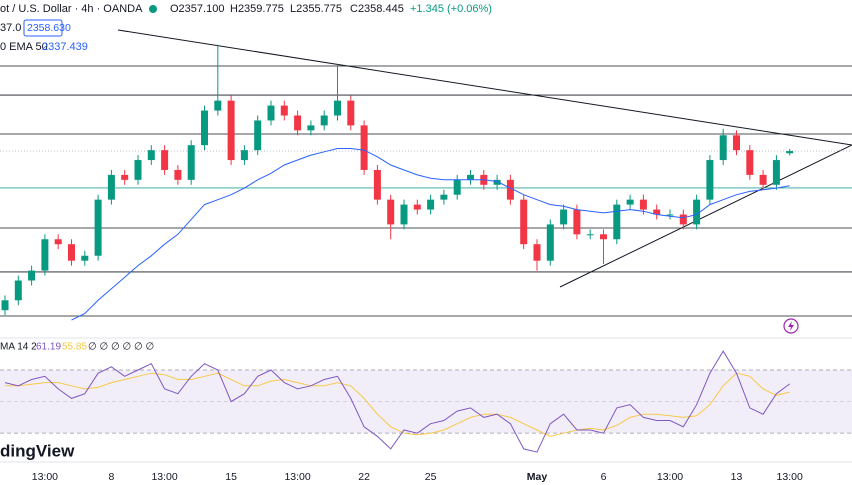 This screenshot has height=485, width=852. Describe the element at coordinates (65, 47) in the screenshot. I see `ema-legend-value: 2337.439` at that location.